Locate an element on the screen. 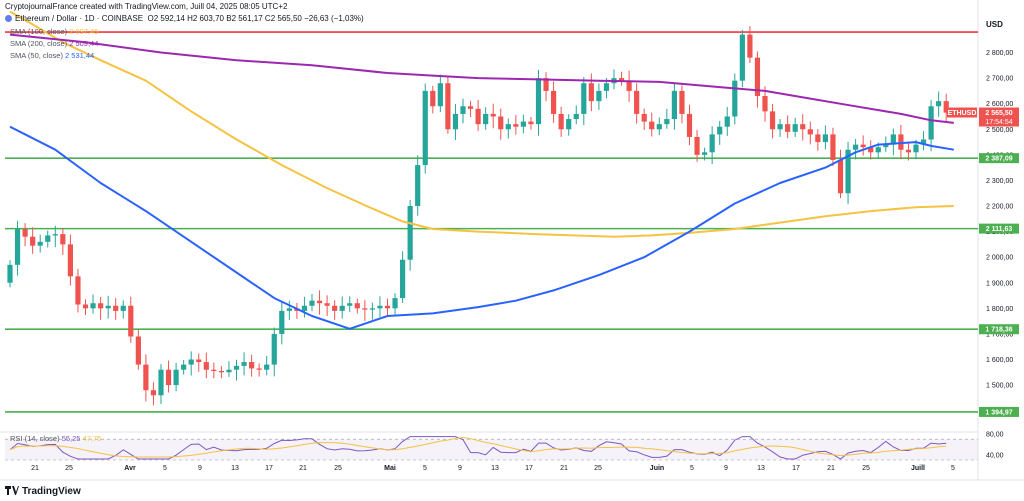  y-tick-label: 2 600,00 is located at coordinates (999, 104).